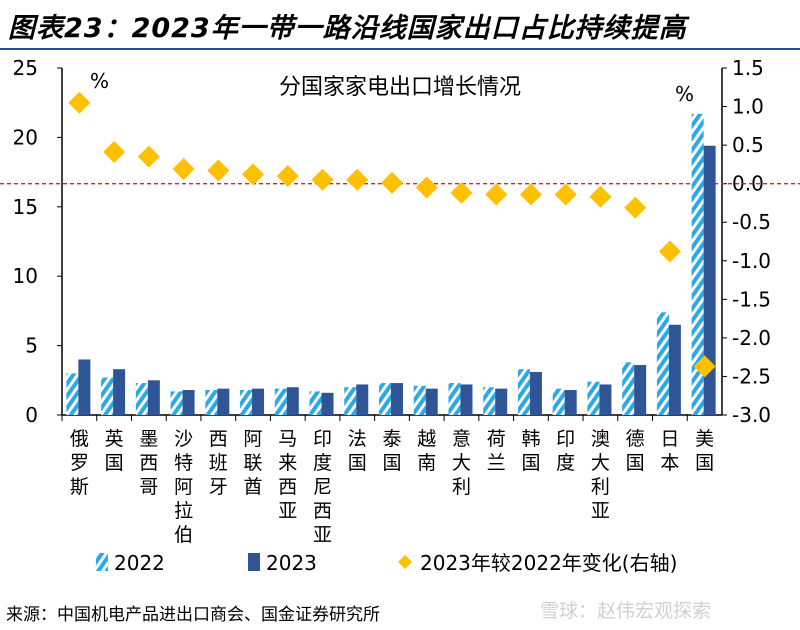 The height and width of the screenshot is (630, 800). What do you see at coordinates (751, 338) in the screenshot?
I see `right-tick-label: -2.0` at bounding box center [751, 338].